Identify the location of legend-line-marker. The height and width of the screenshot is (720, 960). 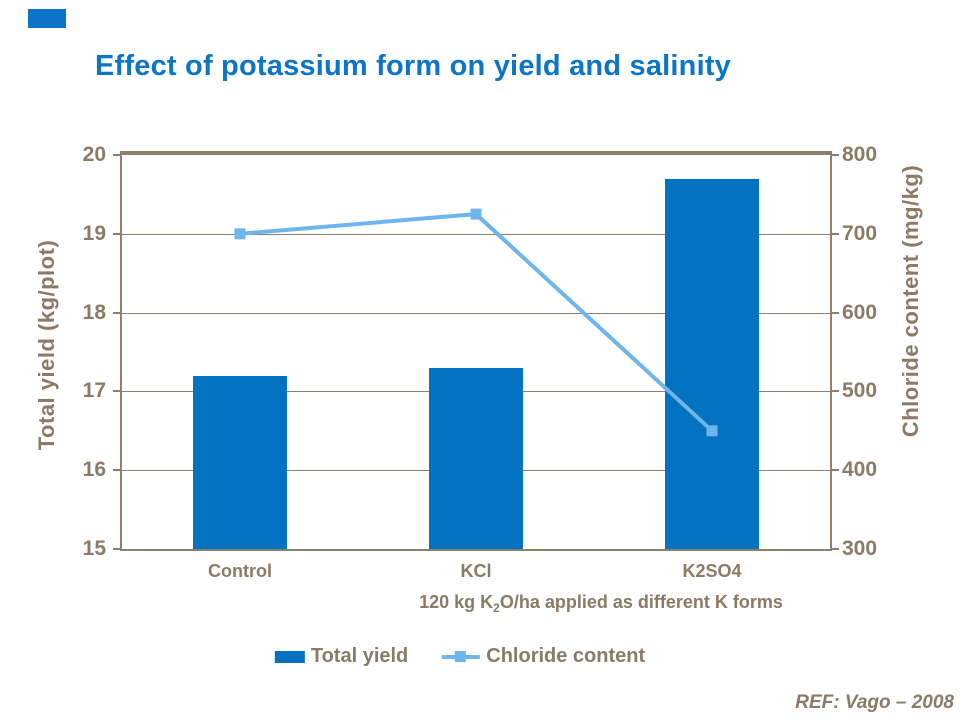
(461, 656).